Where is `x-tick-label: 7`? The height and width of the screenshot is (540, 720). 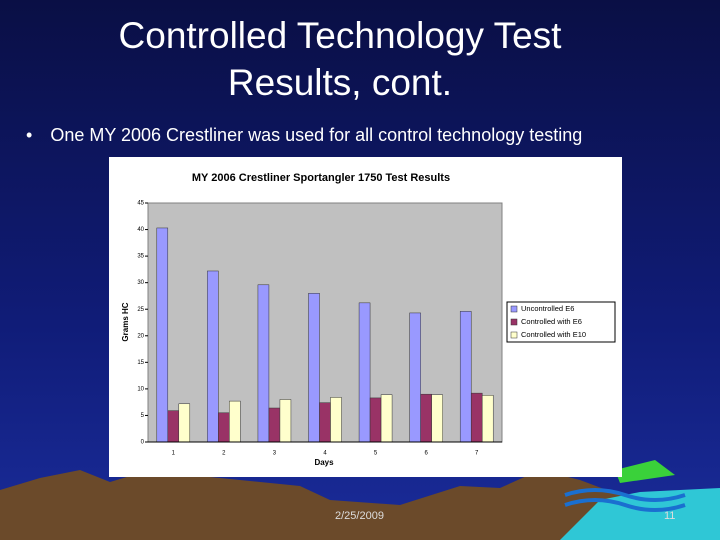 x-tick-label: 7 is located at coordinates (477, 454).